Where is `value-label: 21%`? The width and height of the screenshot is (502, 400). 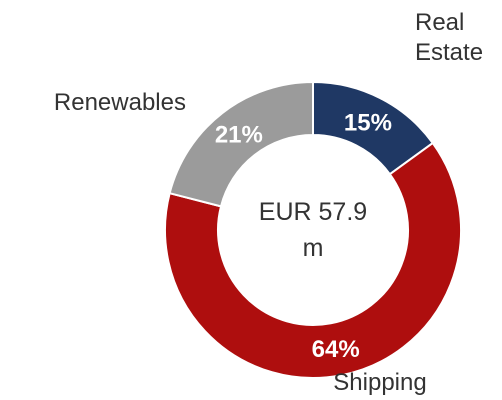 value-label: 21% is located at coordinates (239, 135).